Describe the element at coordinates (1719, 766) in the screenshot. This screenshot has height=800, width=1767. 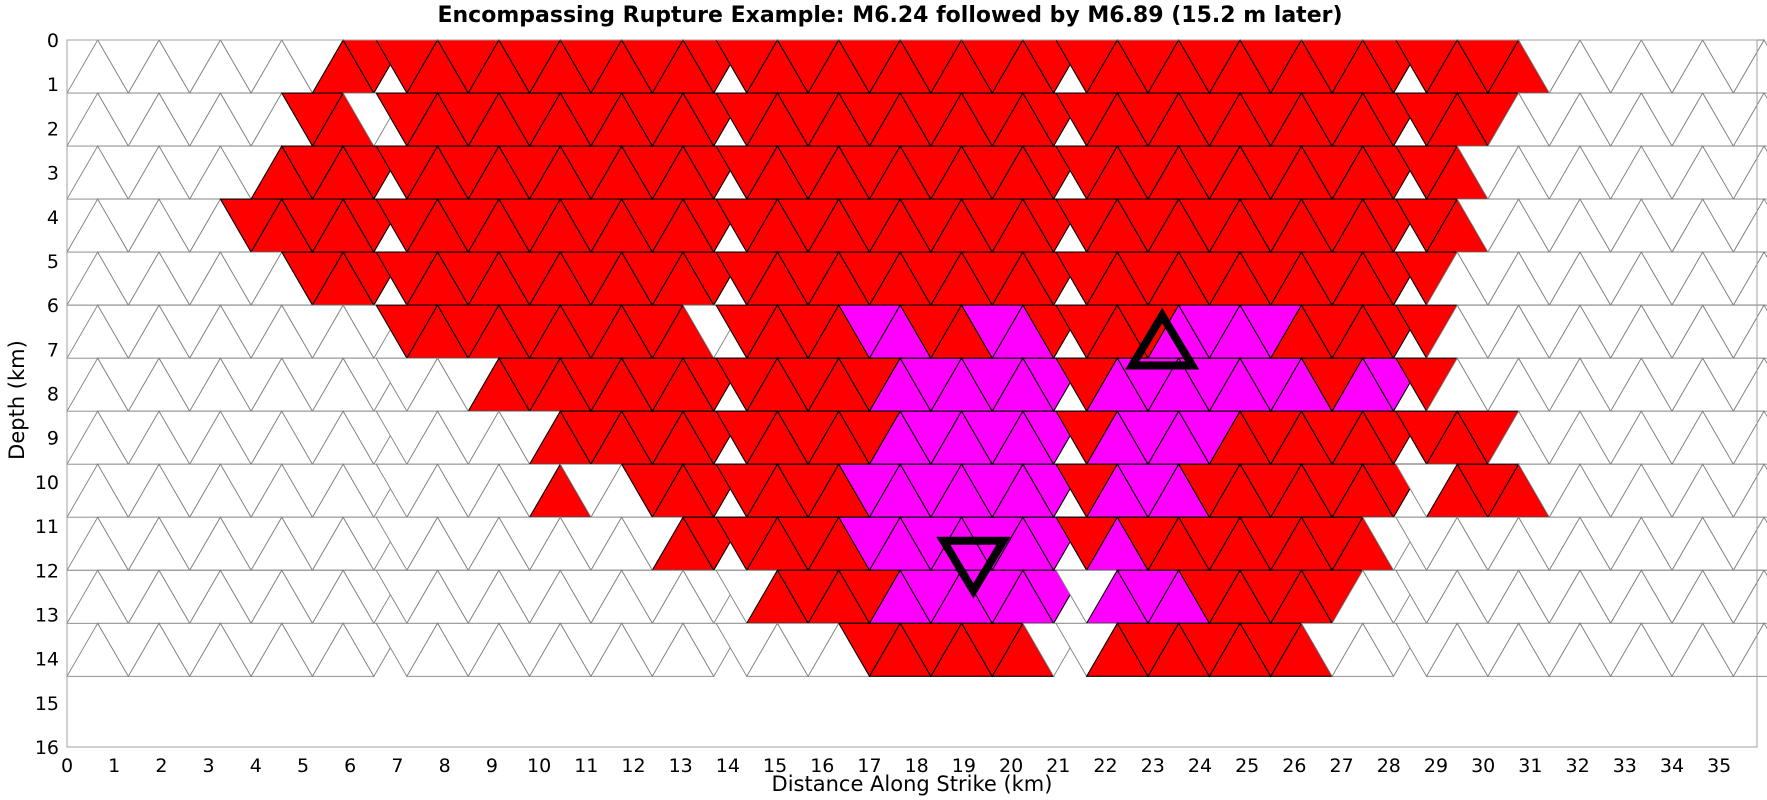
I see `x-tick-label: 35` at that location.